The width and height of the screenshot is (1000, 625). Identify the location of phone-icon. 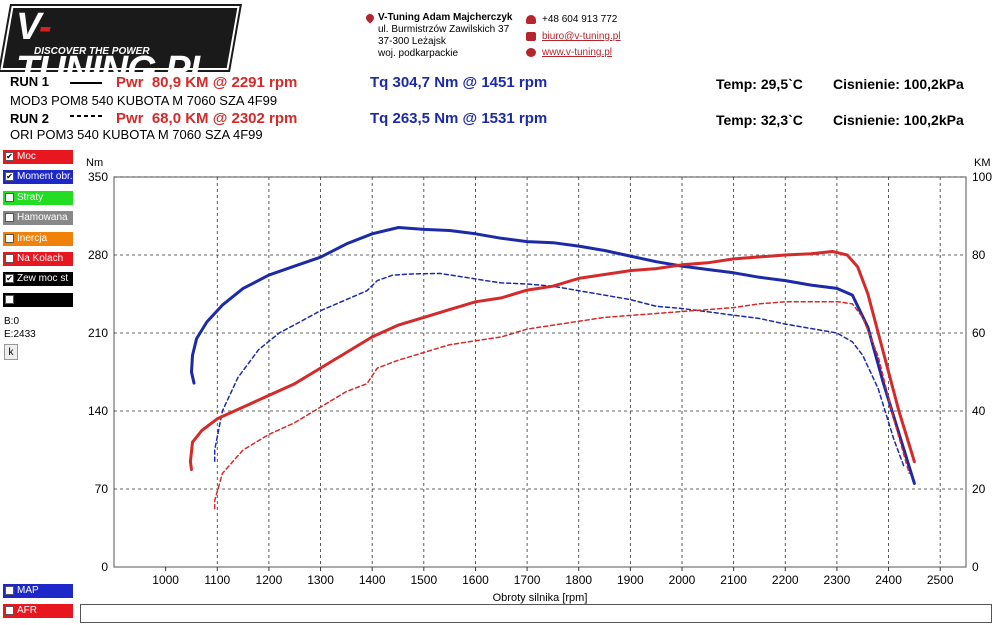
(531, 19).